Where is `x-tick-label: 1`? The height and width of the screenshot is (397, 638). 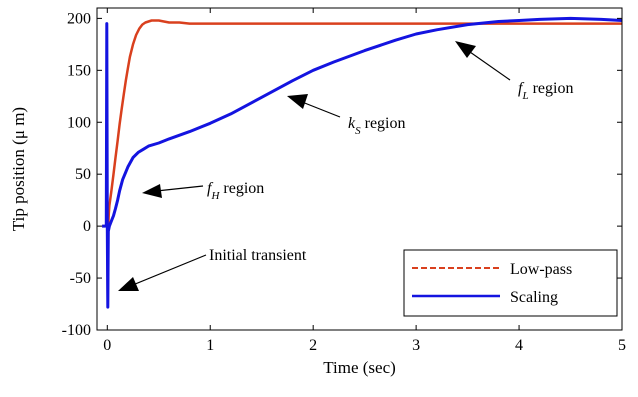 x-tick-label: 1 is located at coordinates (210, 345).